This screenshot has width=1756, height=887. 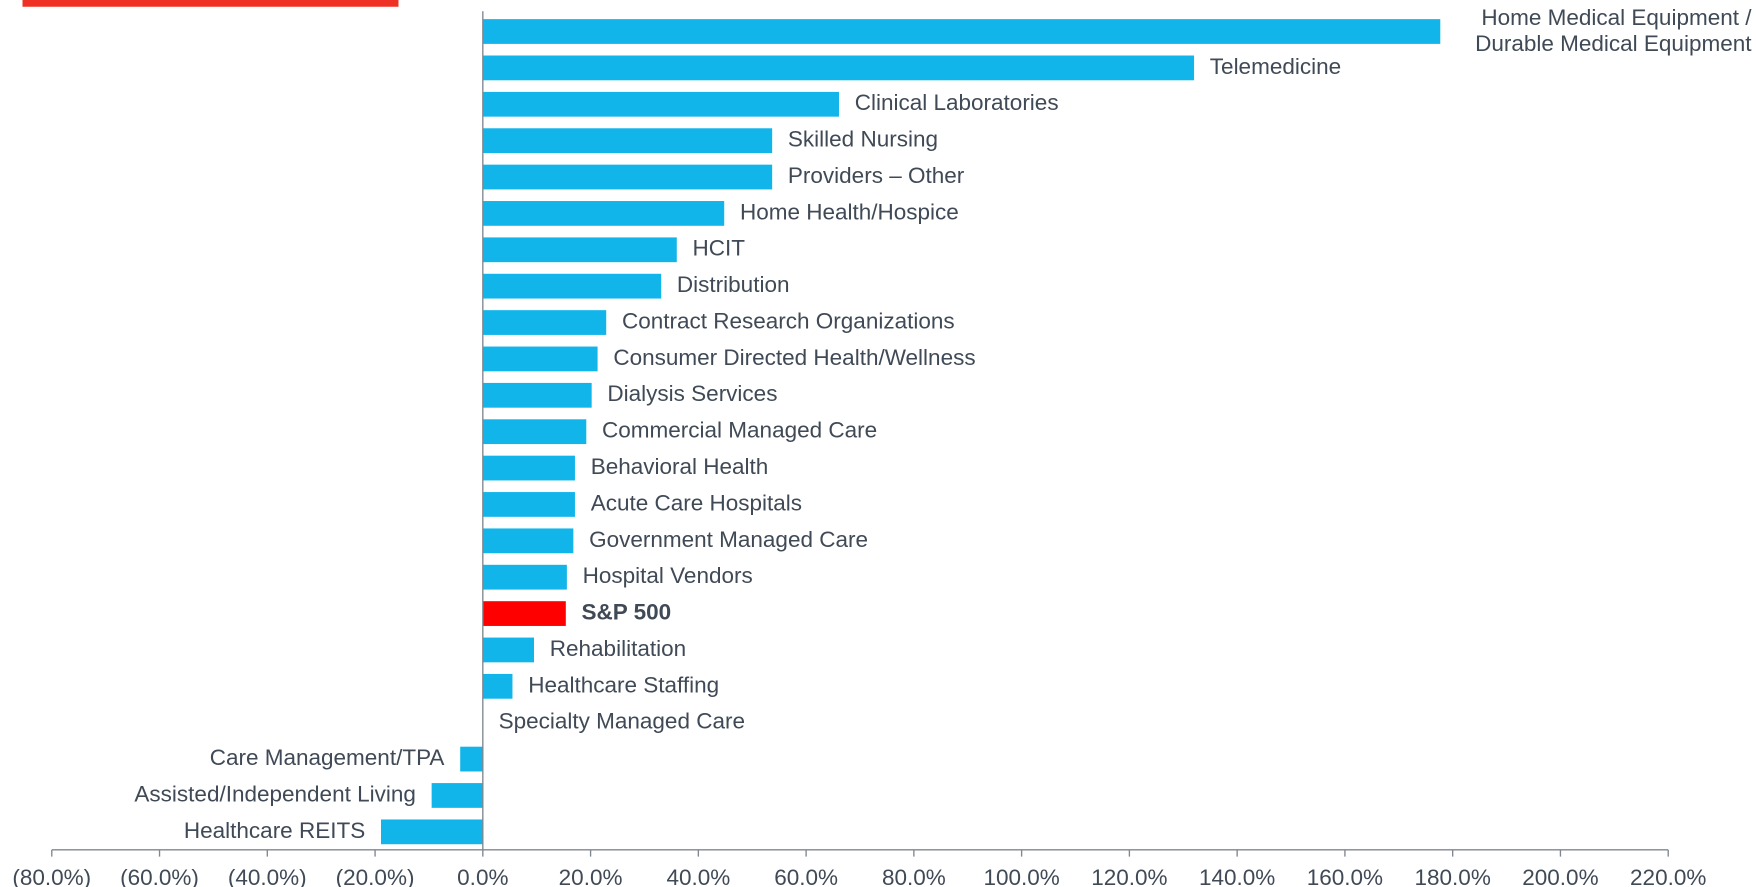 What do you see at coordinates (274, 830) in the screenshot?
I see `bar-label: Healthcare REITS` at bounding box center [274, 830].